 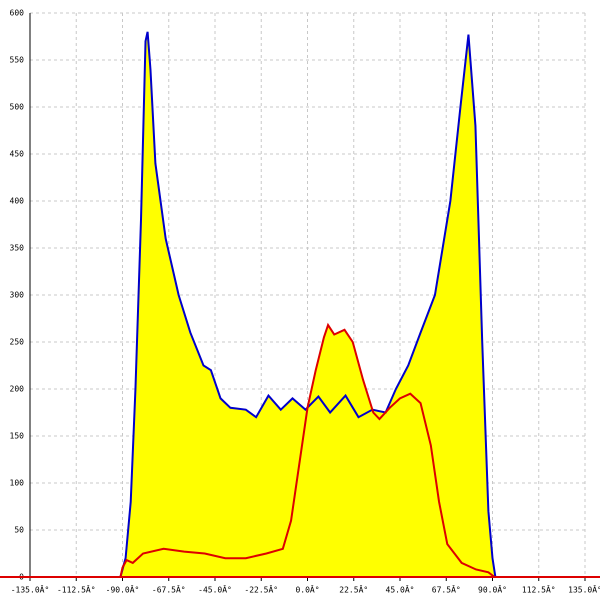 I want to click on x-tick-label: -135.0Â°, so click(x=30, y=589).